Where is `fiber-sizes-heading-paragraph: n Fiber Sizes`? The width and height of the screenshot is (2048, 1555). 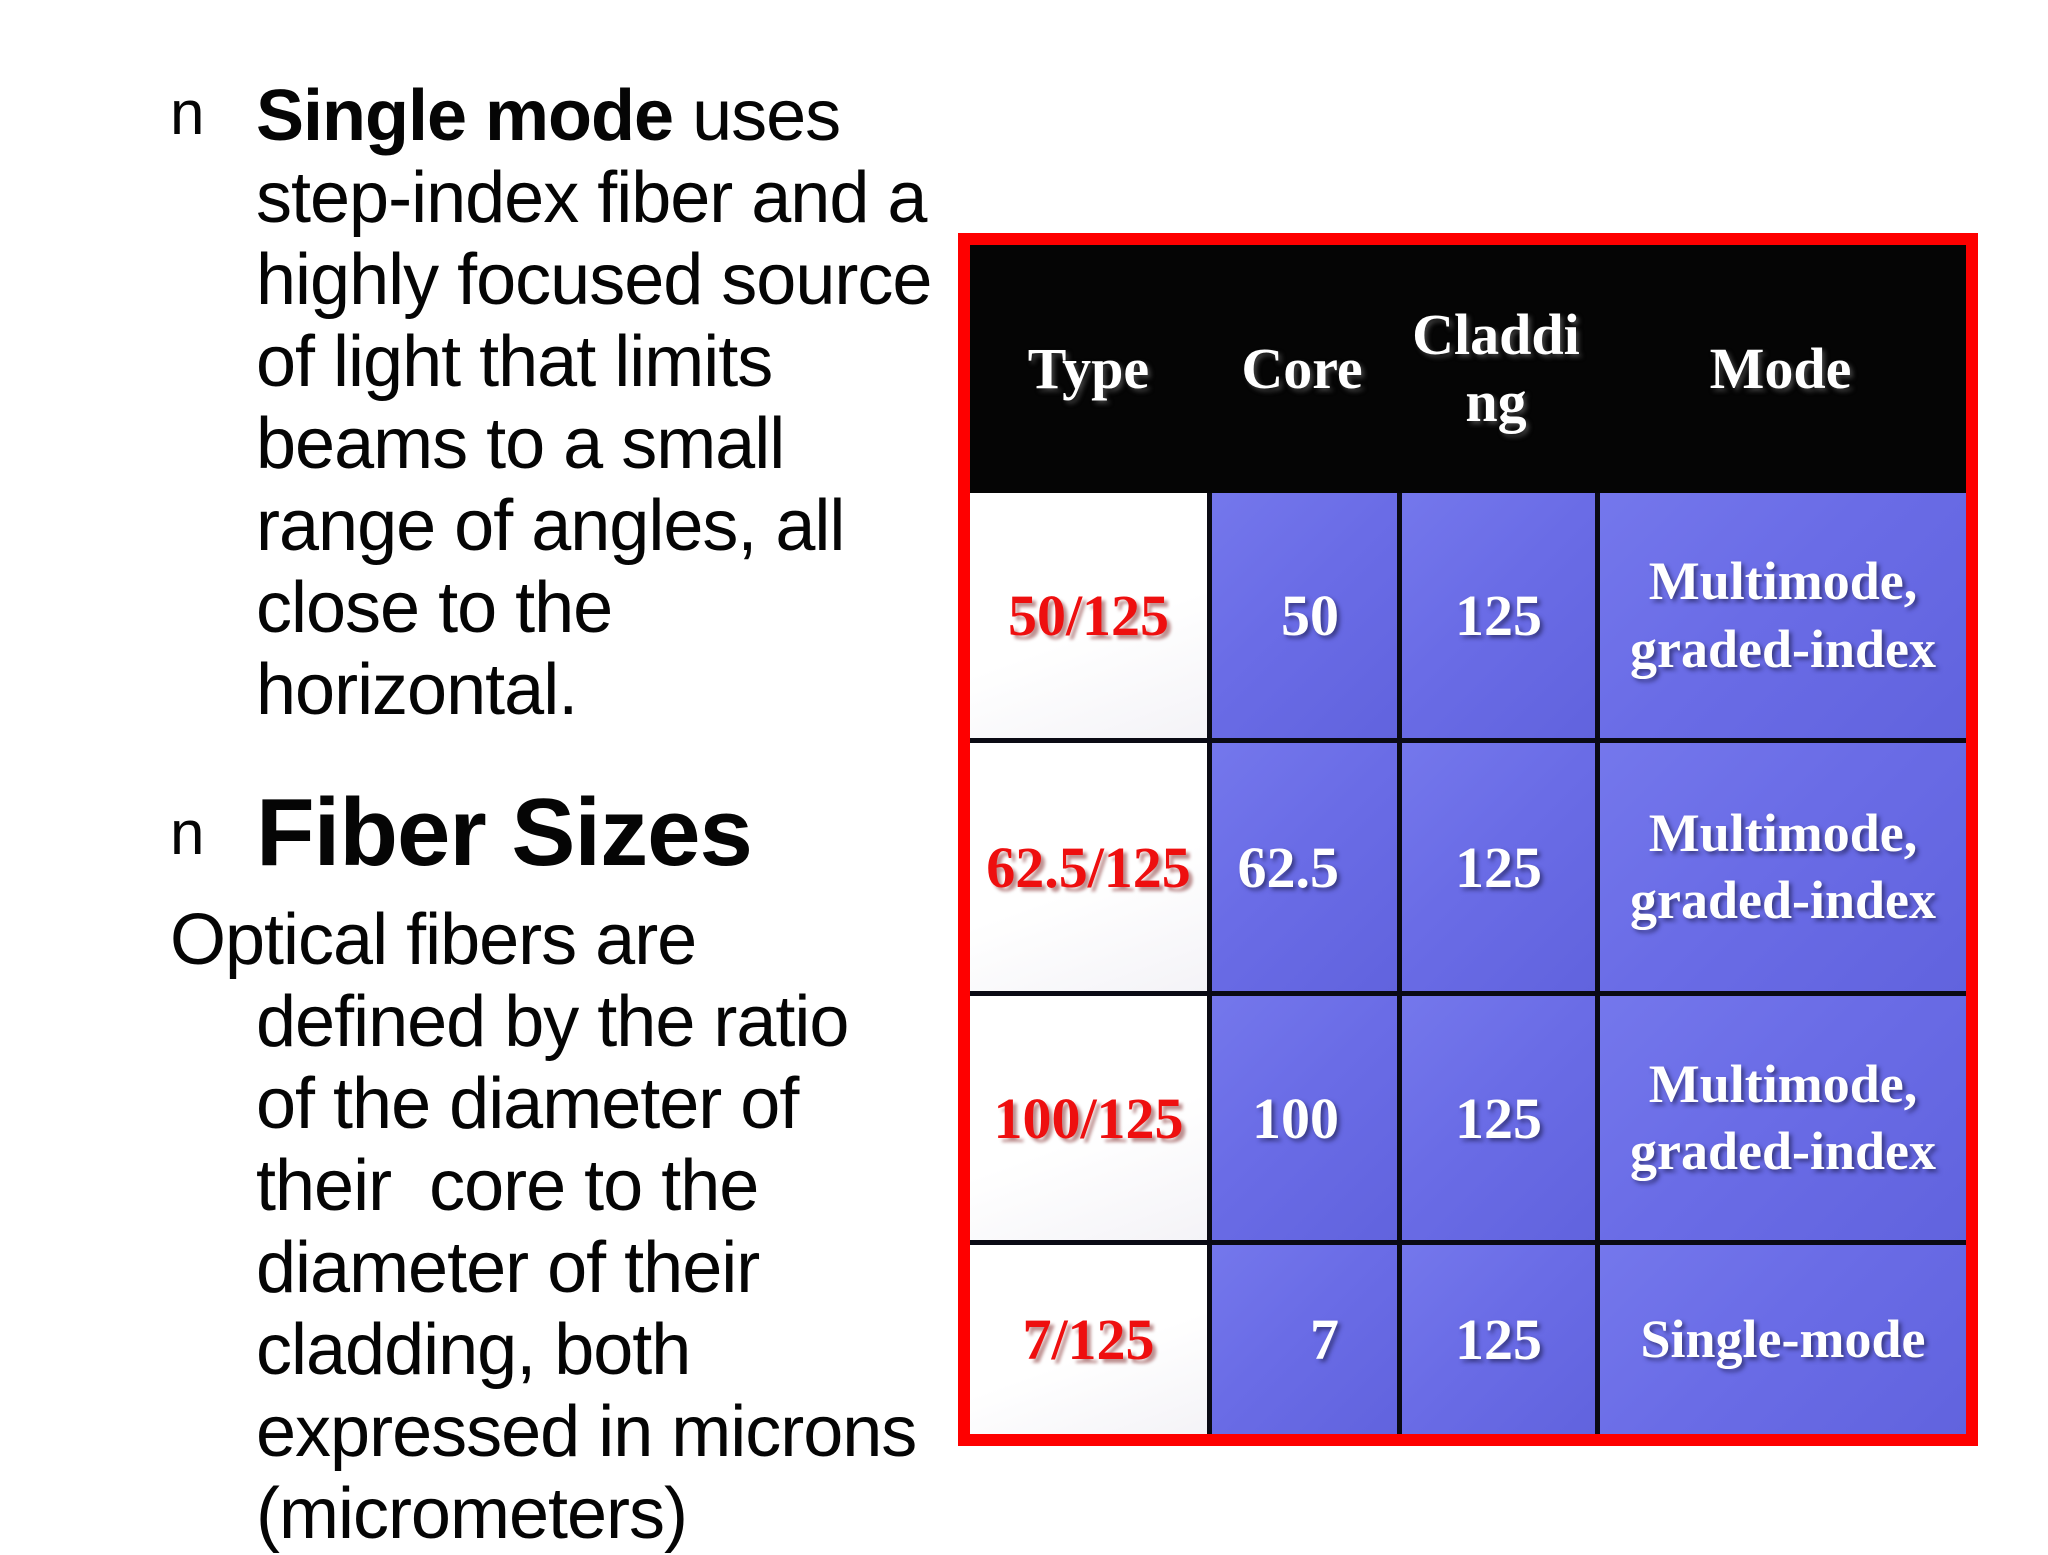
fiber-sizes-heading-paragraph: n Fiber Sizes is located at coordinates (565, 833).